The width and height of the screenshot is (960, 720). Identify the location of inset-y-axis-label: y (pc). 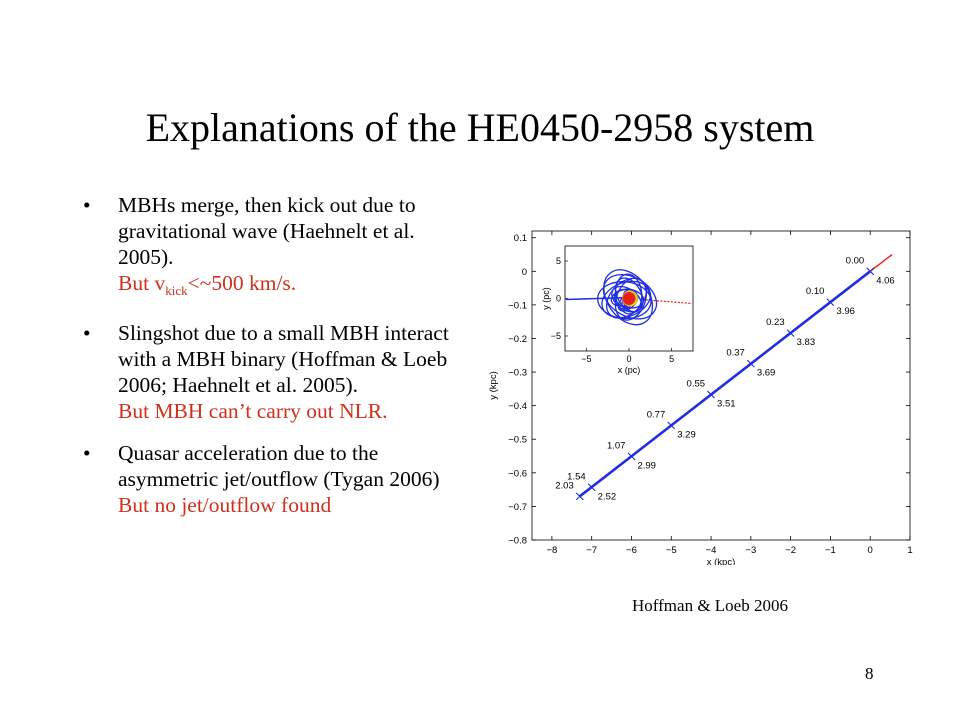
(546, 298).